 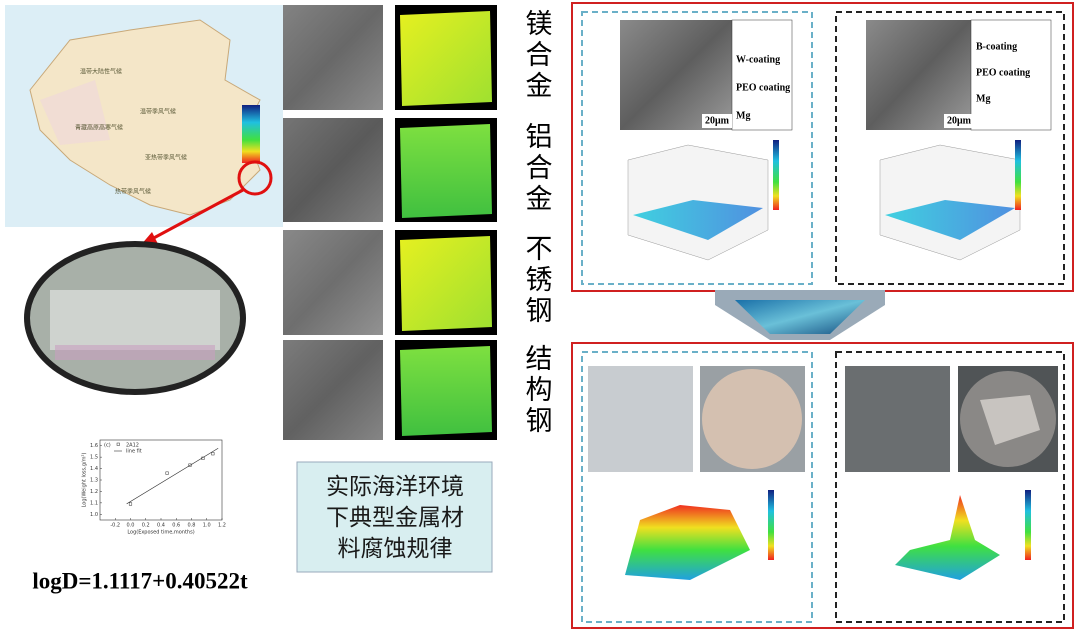 What do you see at coordinates (94, 469) in the screenshot?
I see `y-tick-label: 1.4` at bounding box center [94, 469].